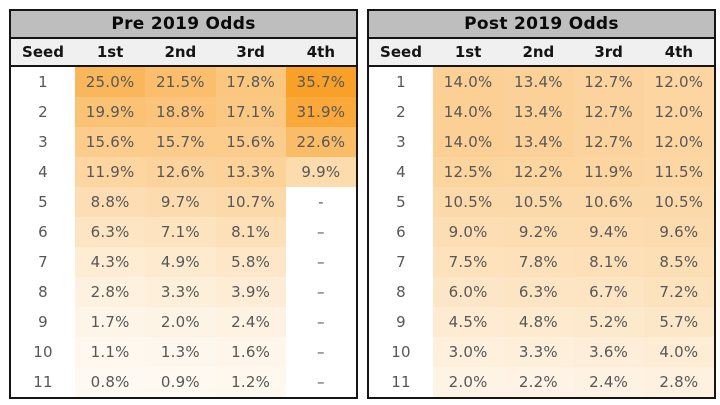  What do you see at coordinates (321, 202) in the screenshot?
I see `odds-cell-4th: -` at bounding box center [321, 202].